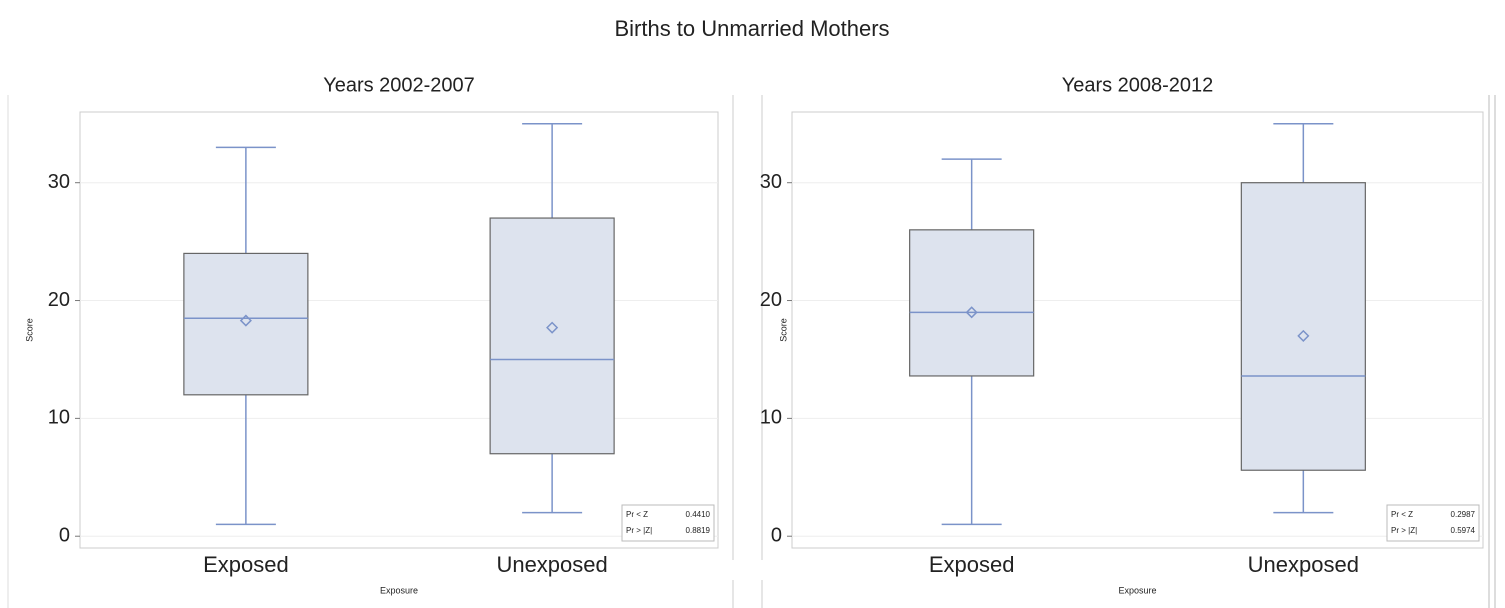  I want to click on chart-title: Births to Unmarried Mothers, so click(751, 28).